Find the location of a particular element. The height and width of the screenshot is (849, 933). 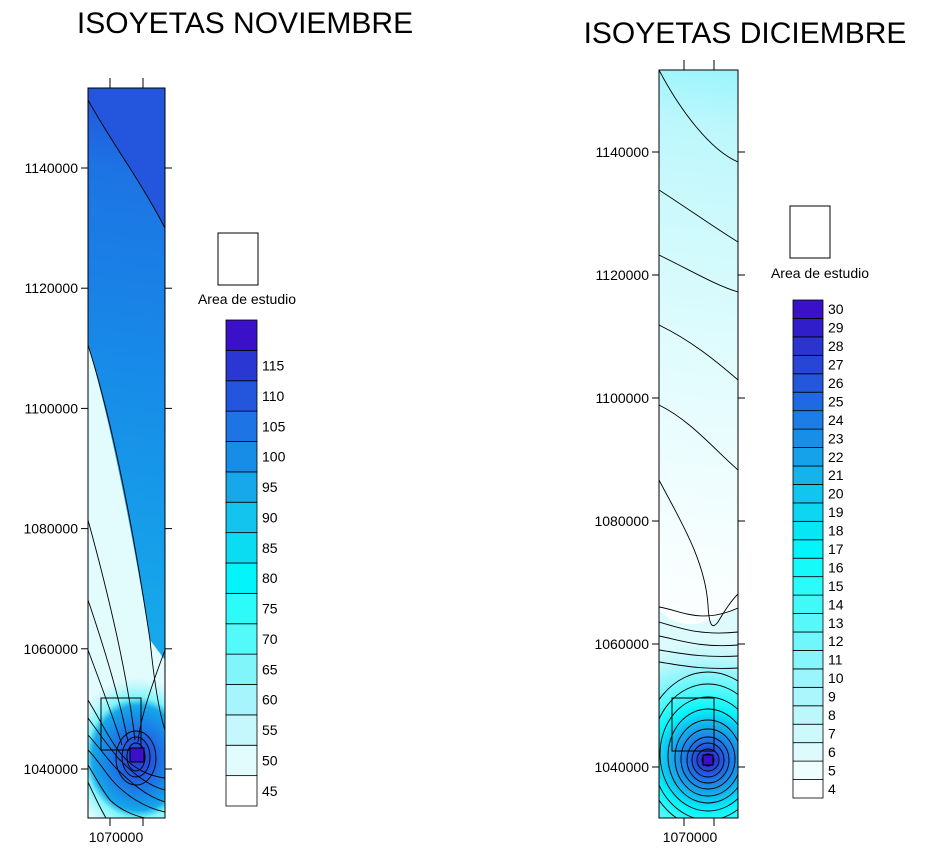

y-tick-label: 1120000 is located at coordinates (623, 275).